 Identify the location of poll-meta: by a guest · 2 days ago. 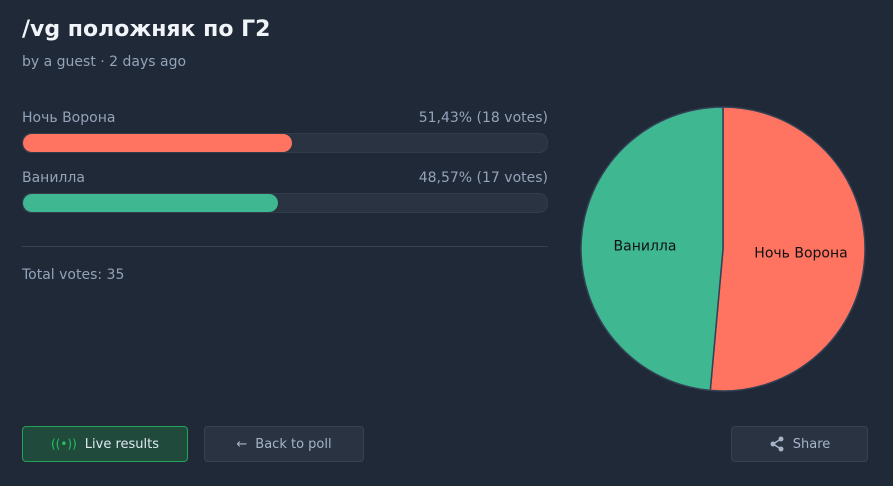
(104, 62).